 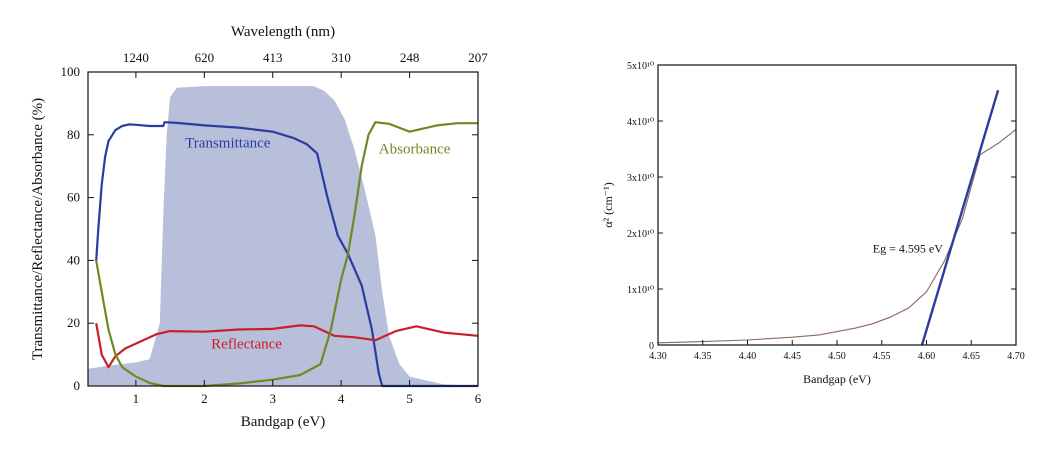 What do you see at coordinates (73, 259) in the screenshot?
I see `y-tick-label: 40` at bounding box center [73, 259].